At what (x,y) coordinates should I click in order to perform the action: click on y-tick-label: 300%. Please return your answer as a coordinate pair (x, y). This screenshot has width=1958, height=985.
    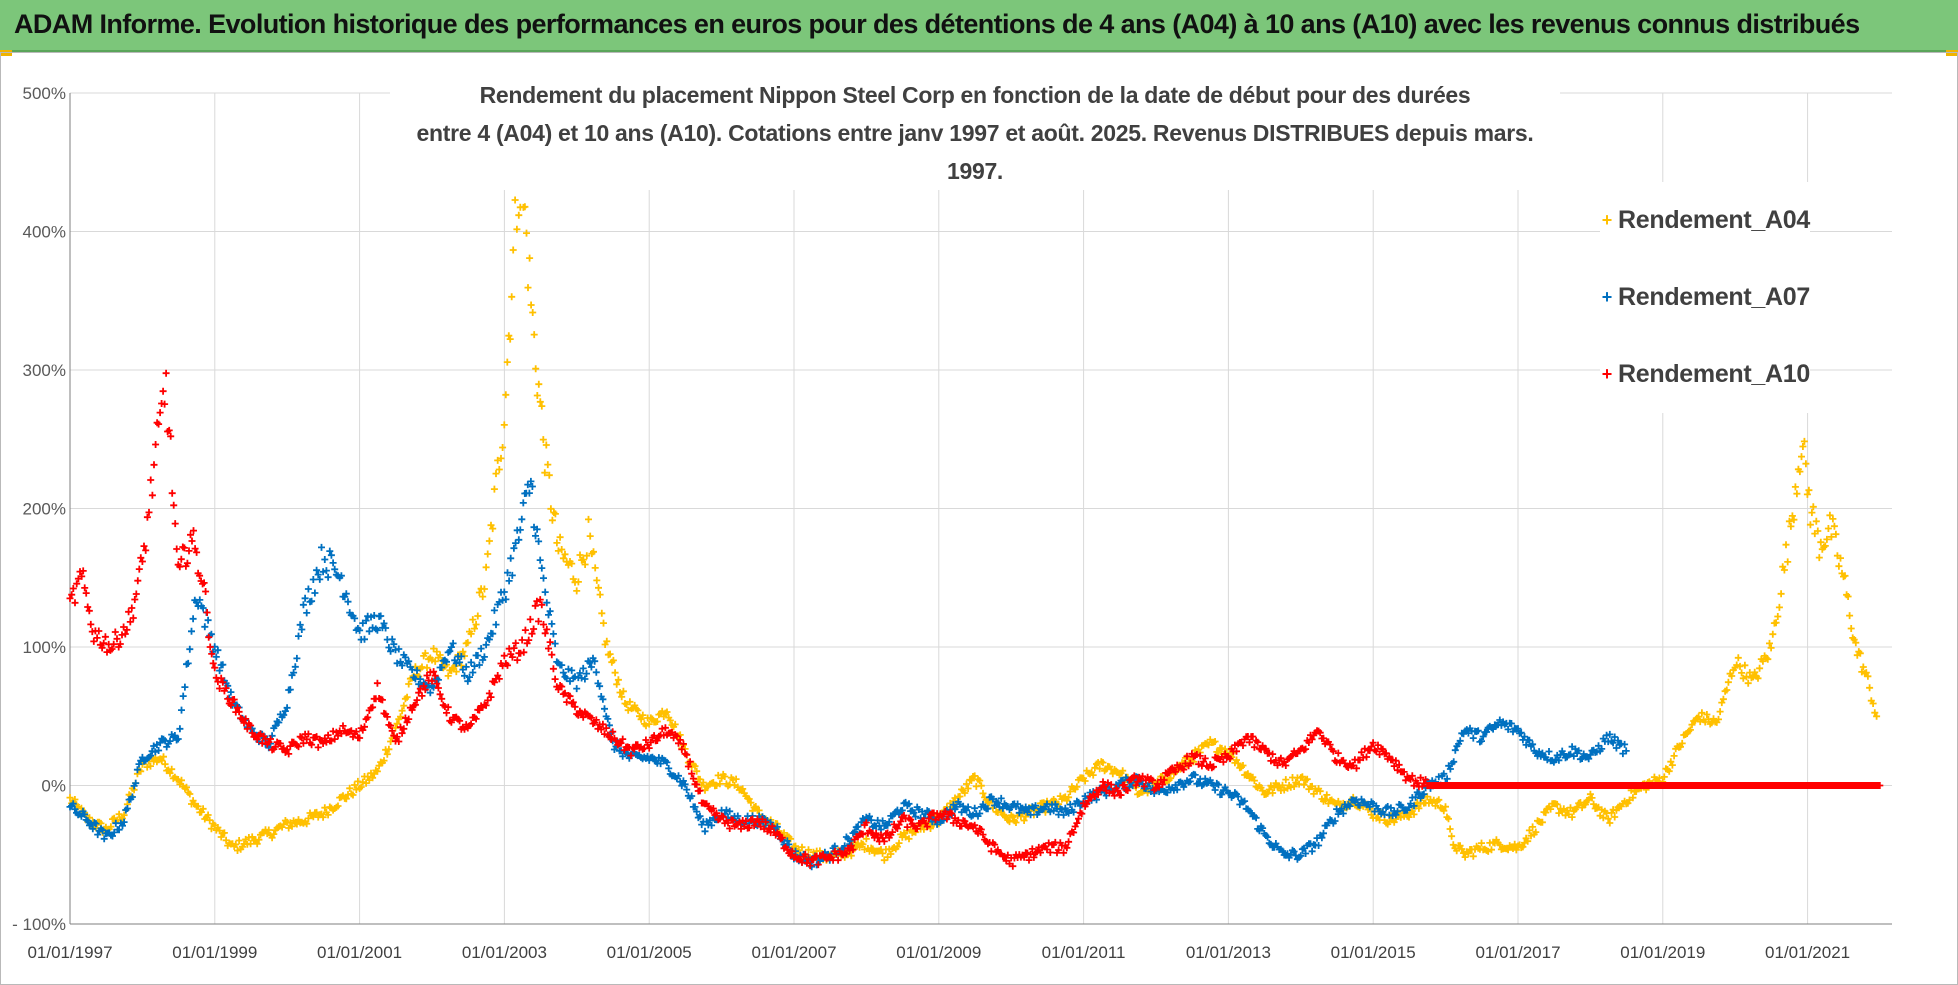
    Looking at the image, I should click on (44, 370).